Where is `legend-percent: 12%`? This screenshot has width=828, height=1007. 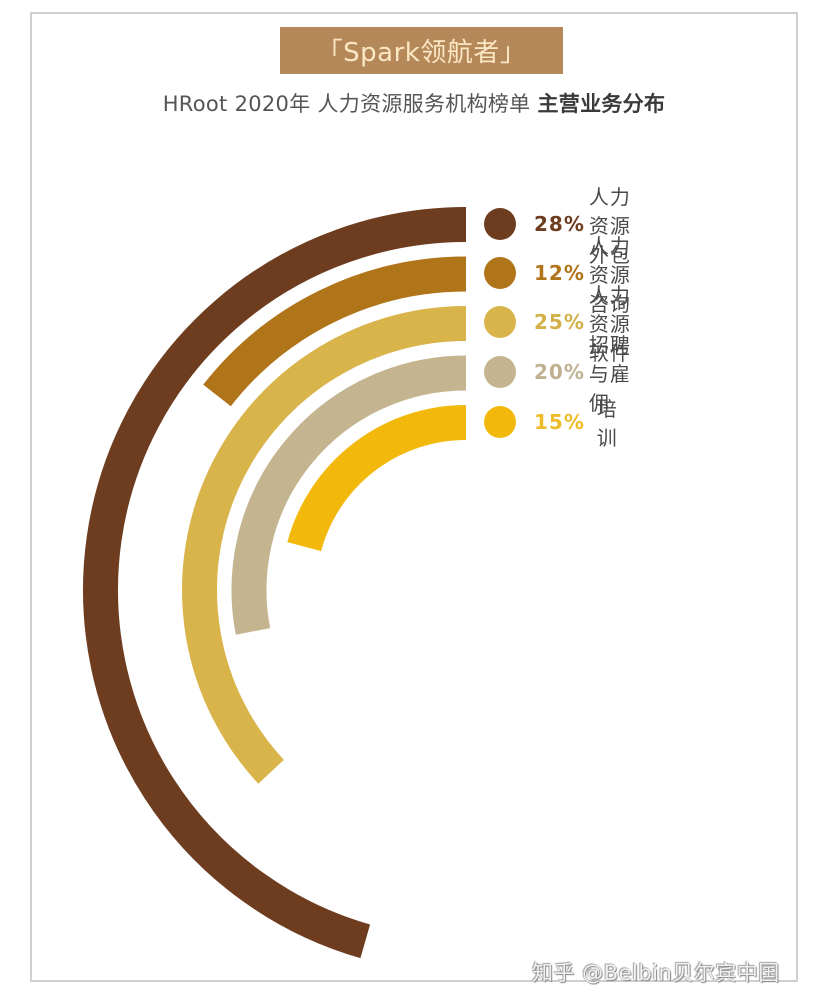
legend-percent: 12% is located at coordinates (559, 273).